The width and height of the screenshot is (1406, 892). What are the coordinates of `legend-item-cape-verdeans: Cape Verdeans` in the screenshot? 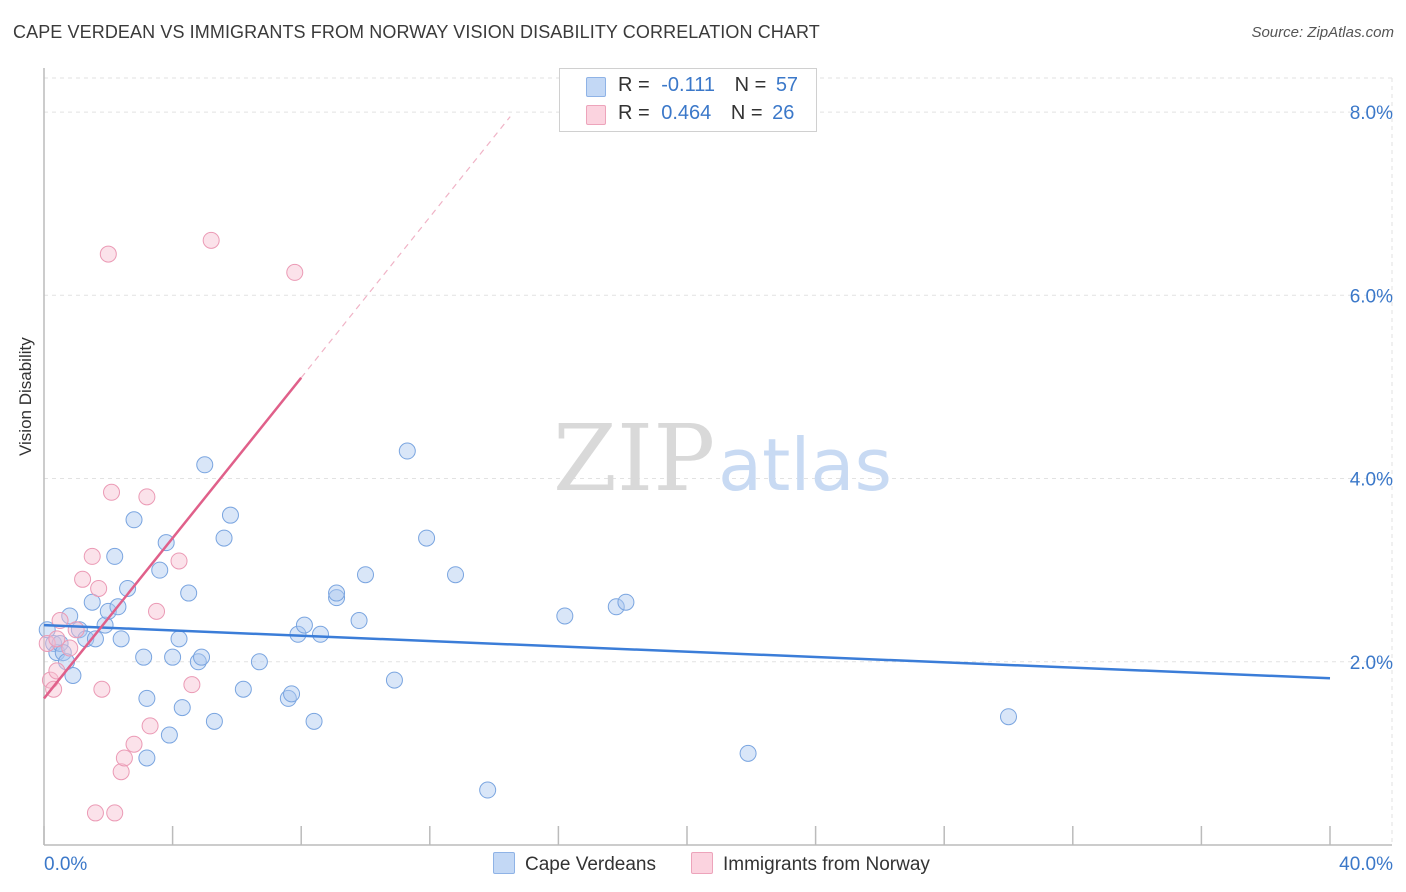 It's located at (574, 864).